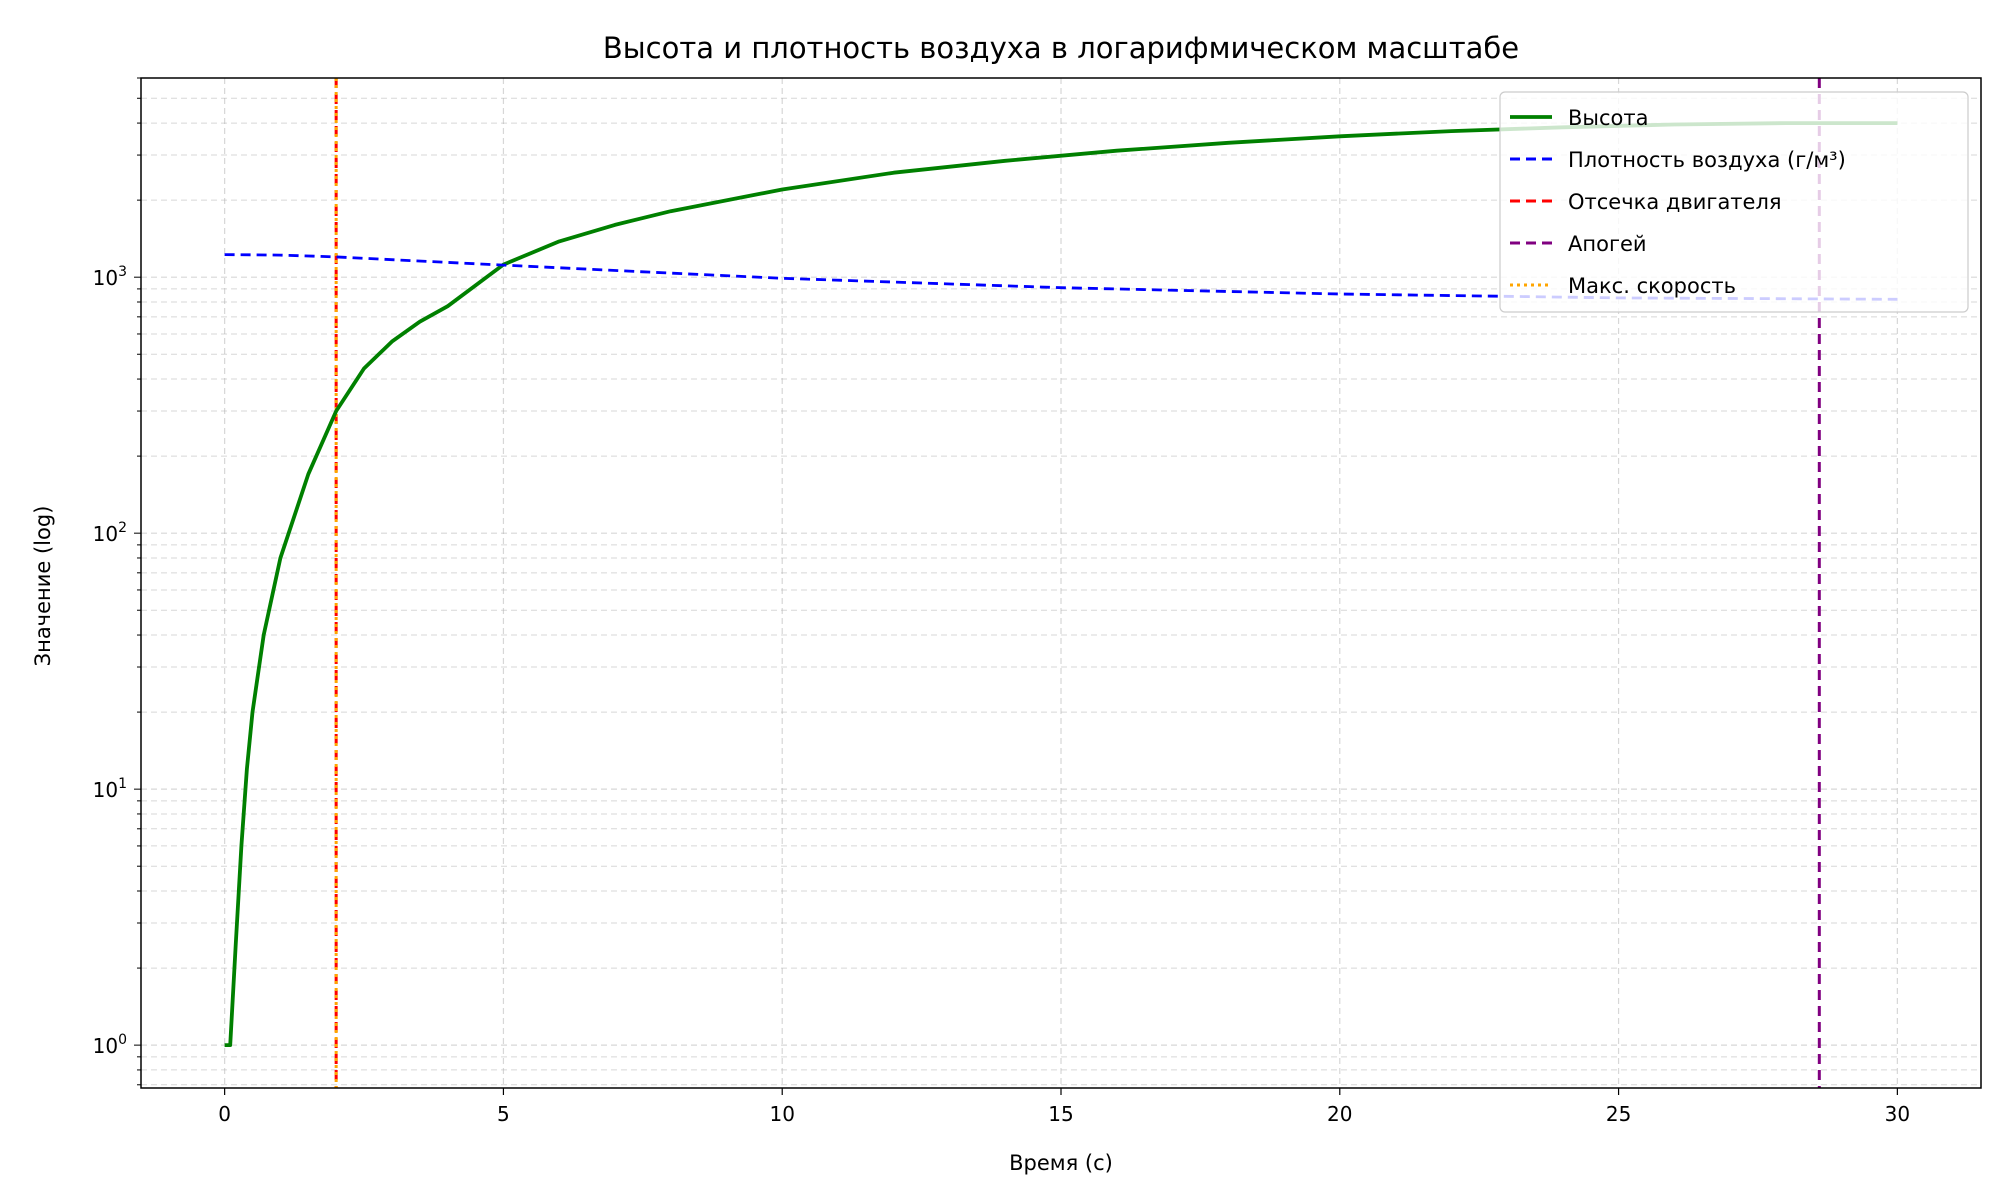 This screenshot has height=1200, width=2000. I want to click on legend-label: Макс. скорость, so click(1652, 286).